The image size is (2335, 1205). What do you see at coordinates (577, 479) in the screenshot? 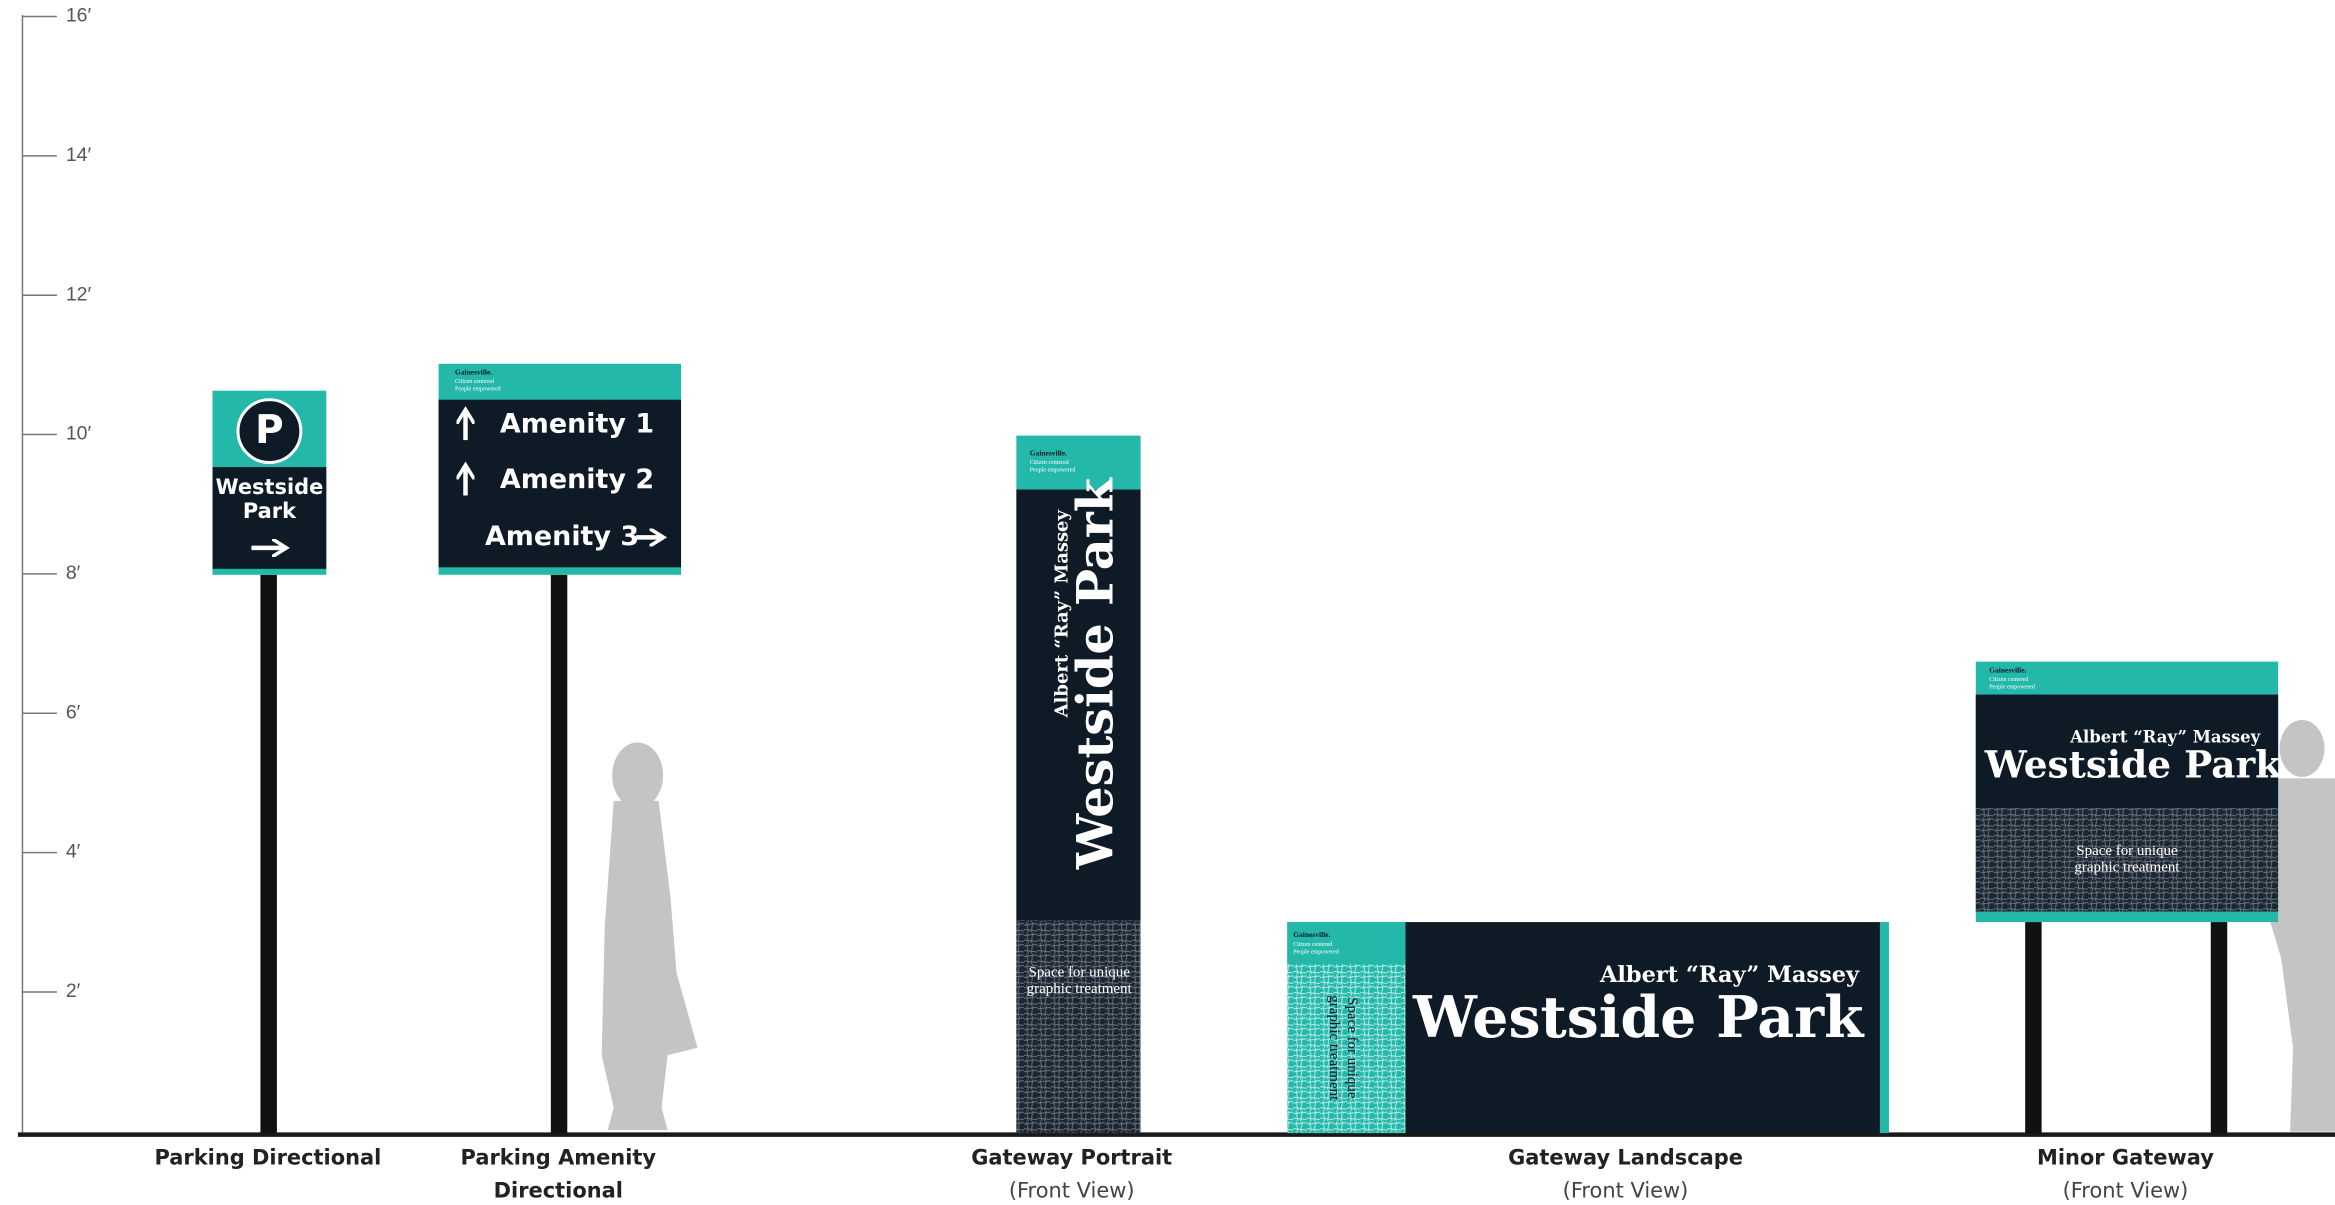
I see `amenity: Amenity 2` at bounding box center [577, 479].